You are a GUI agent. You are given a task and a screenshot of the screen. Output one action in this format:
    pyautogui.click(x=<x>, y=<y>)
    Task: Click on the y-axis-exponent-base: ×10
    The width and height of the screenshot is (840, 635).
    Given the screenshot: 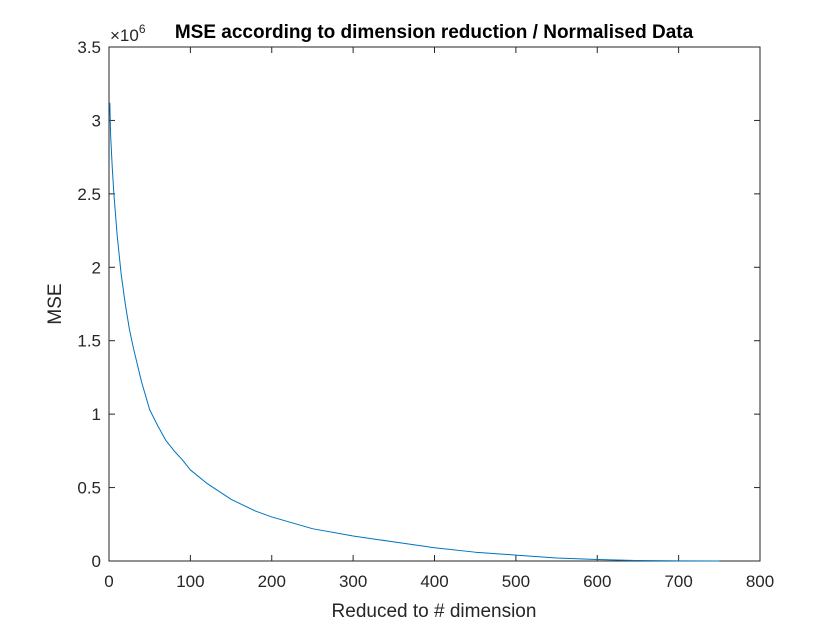 What is the action you would take?
    pyautogui.click(x=124, y=35)
    